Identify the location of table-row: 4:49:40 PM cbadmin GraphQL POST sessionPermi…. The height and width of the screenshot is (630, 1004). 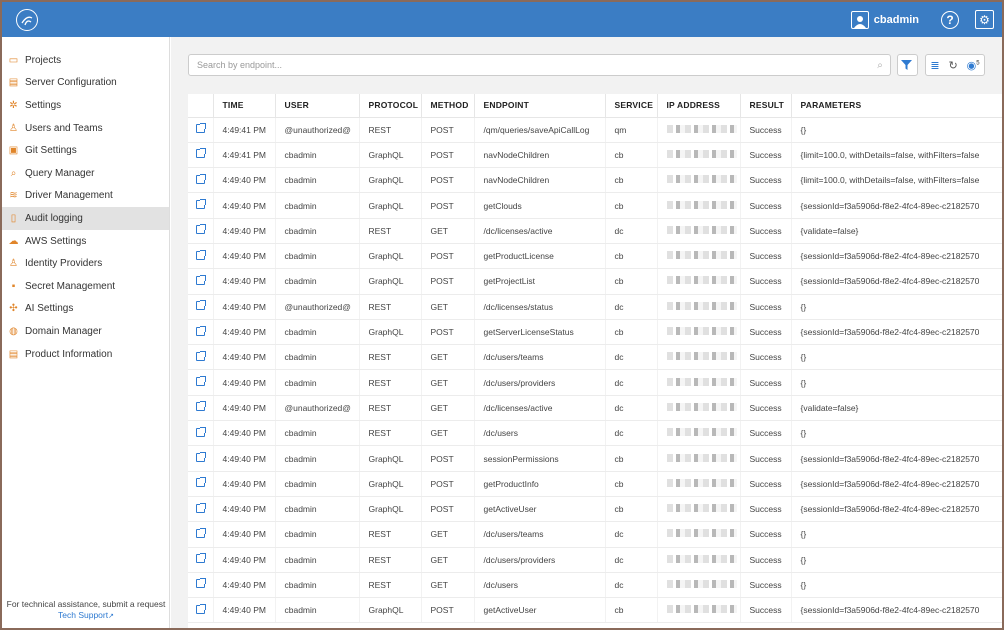
(595, 458).